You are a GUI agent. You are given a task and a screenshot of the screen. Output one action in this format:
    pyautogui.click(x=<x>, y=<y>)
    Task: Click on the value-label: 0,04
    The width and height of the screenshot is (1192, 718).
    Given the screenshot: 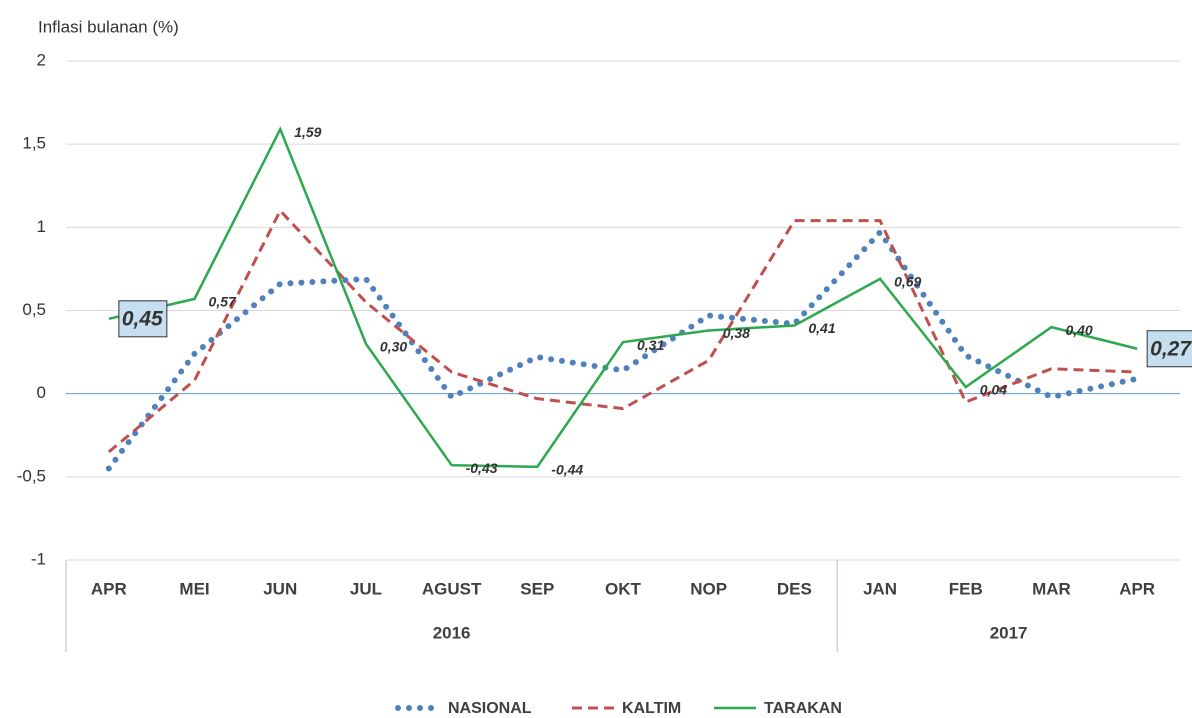 What is the action you would take?
    pyautogui.click(x=993, y=390)
    